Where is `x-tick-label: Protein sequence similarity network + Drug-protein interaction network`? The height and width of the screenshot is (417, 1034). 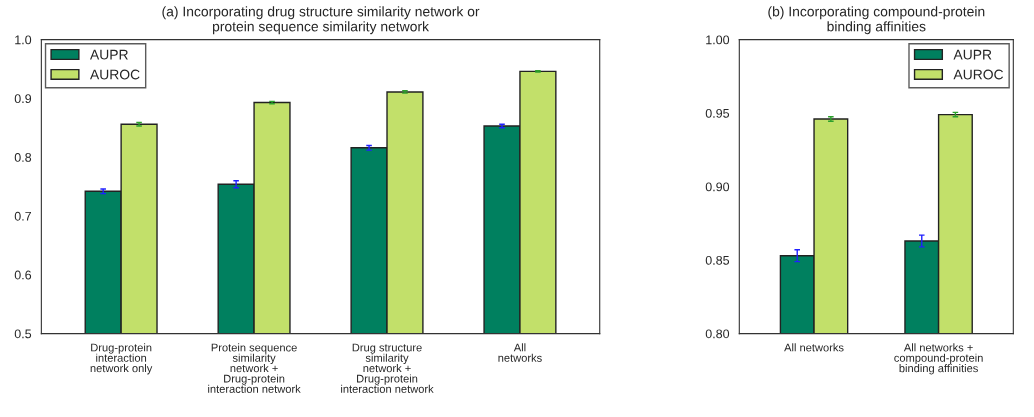
x-tick-label: Protein sequence similarity network + Drug-protein interaction network is located at coordinates (254, 368).